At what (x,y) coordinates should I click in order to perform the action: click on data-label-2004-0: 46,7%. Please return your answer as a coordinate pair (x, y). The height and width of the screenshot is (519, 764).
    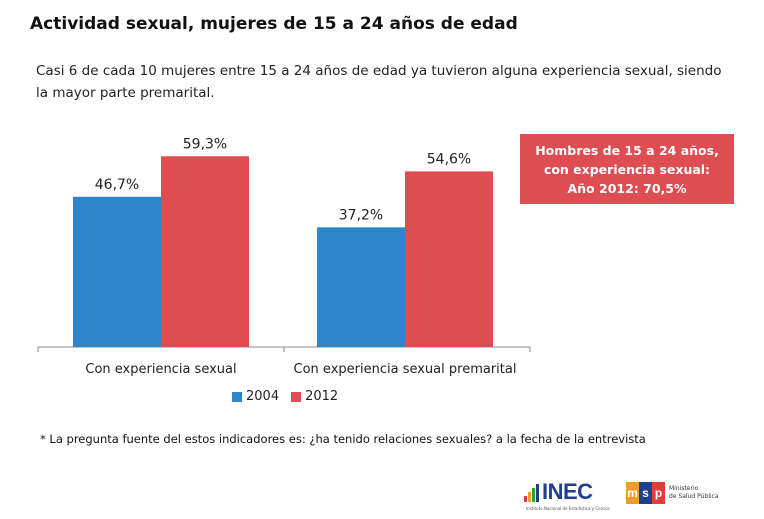
    Looking at the image, I should click on (117, 185).